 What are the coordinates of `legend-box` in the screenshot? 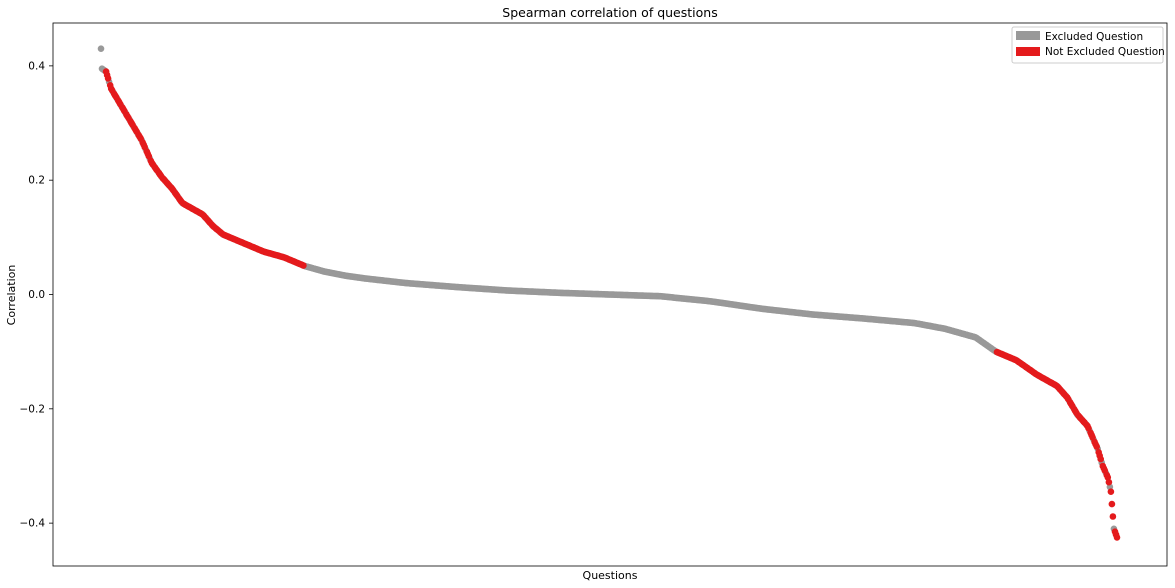 It's located at (1087, 45).